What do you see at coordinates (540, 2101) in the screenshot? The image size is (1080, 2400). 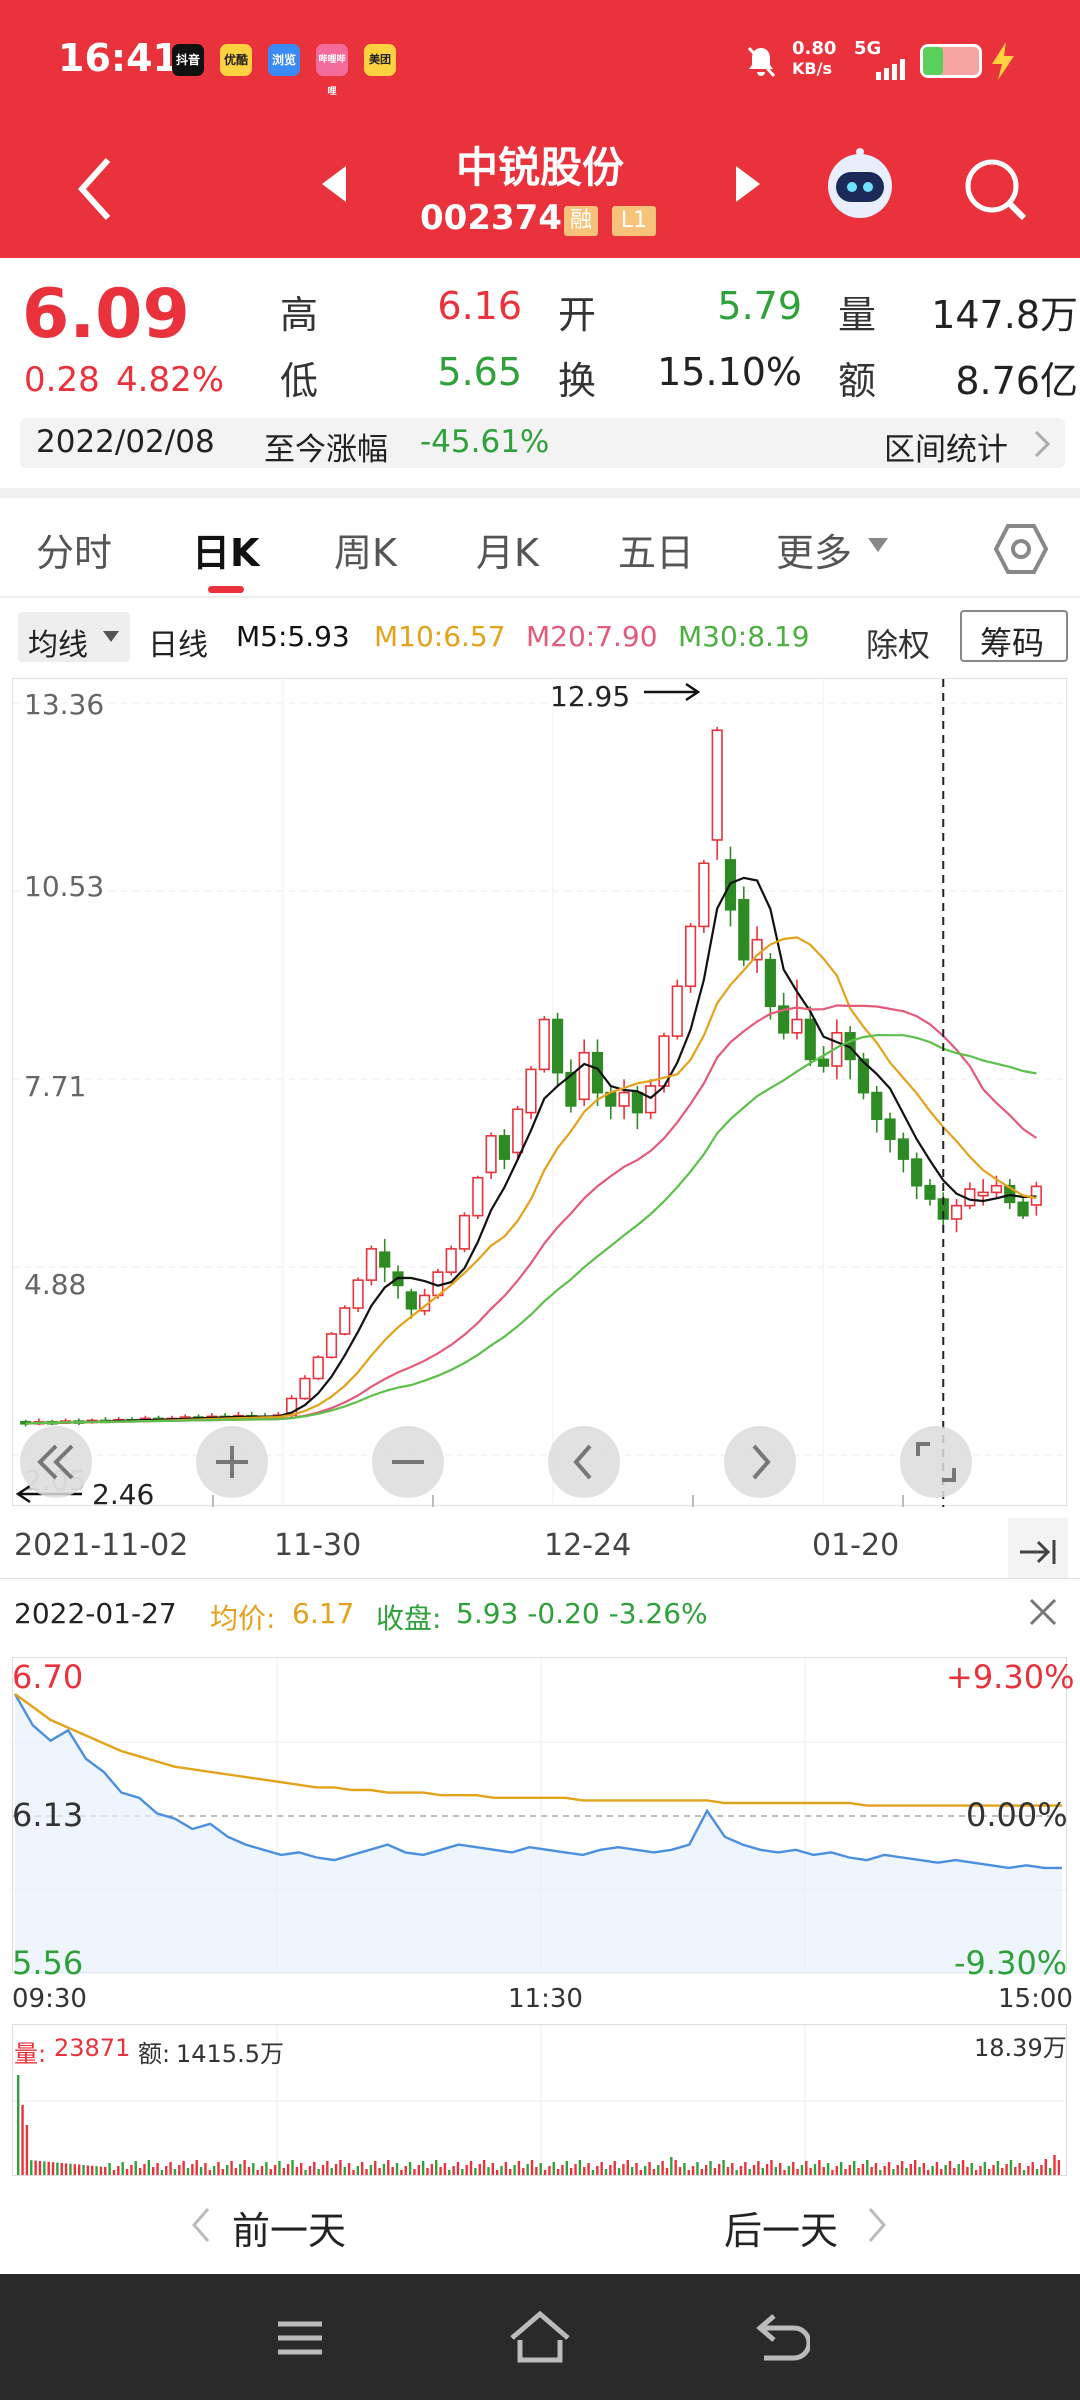 I see `volume-svg` at bounding box center [540, 2101].